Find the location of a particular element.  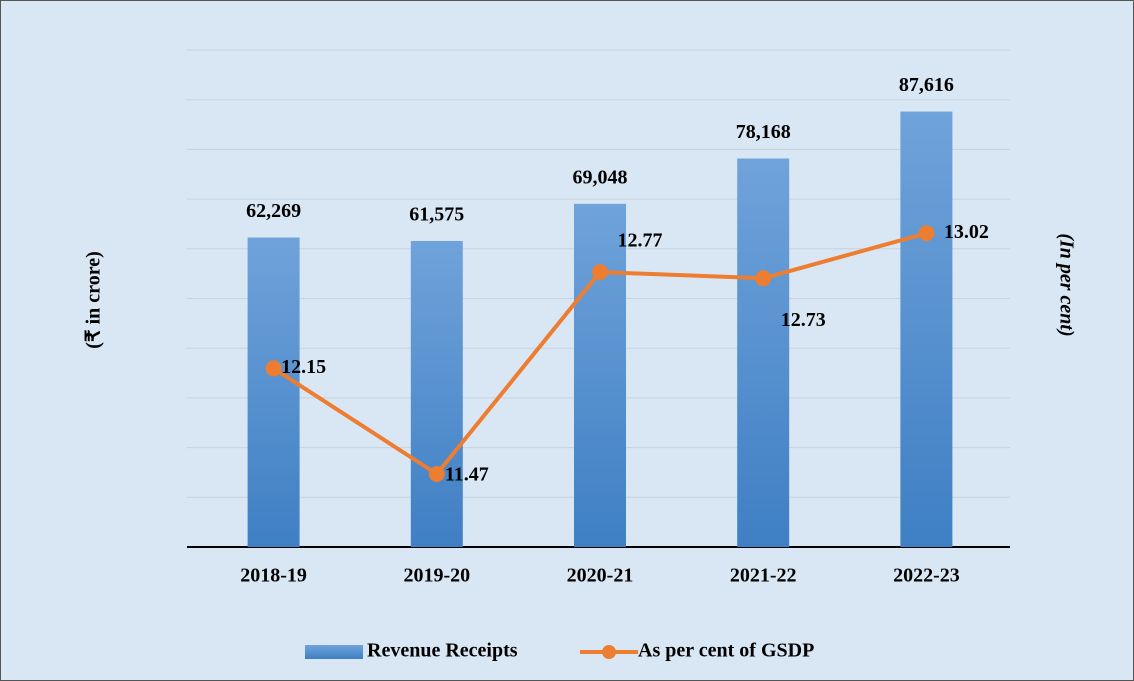

line-value-label: 12.77 is located at coordinates (640, 241).